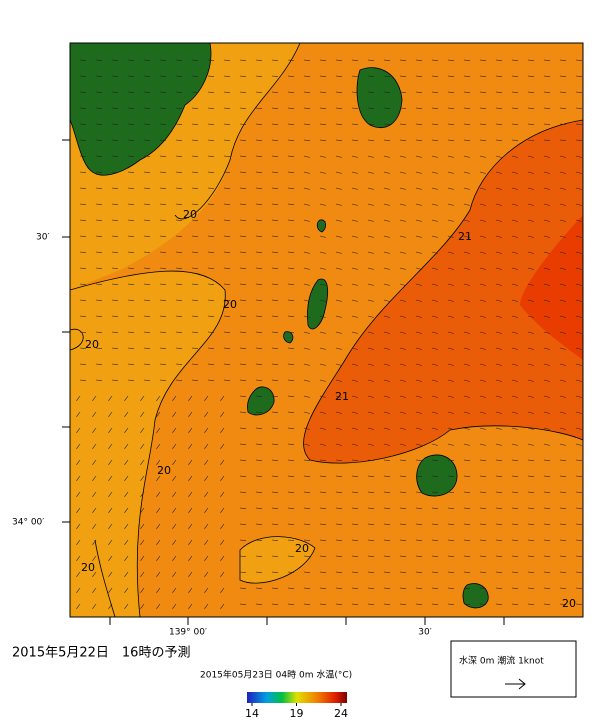 The width and height of the screenshot is (596, 726). Describe the element at coordinates (569, 603) in the screenshot. I see `contour-label: 20` at that location.